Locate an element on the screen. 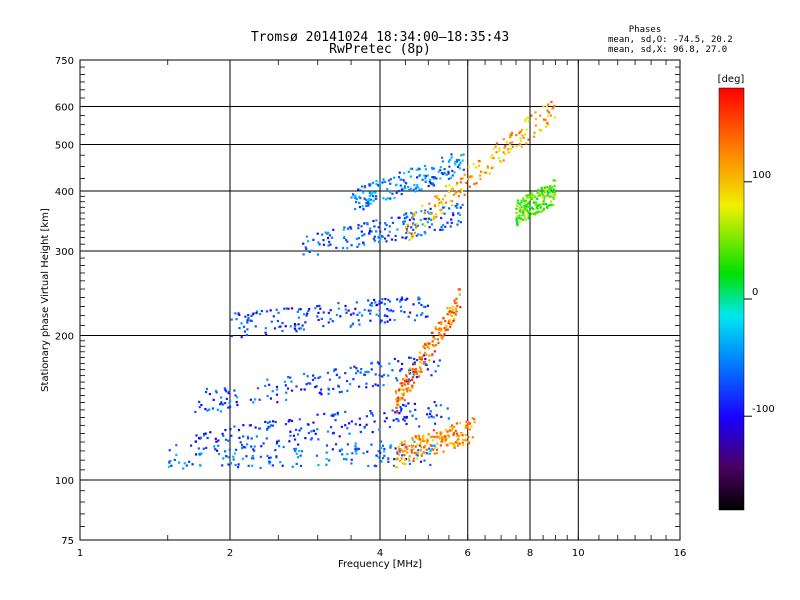 The height and width of the screenshot is (600, 800). x-tick-label: 16 is located at coordinates (680, 553).